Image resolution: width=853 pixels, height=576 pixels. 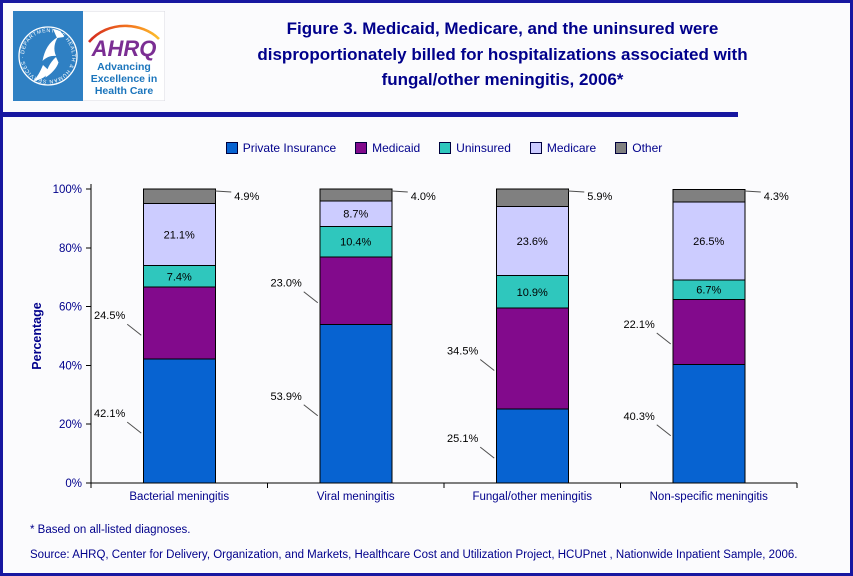 I want to click on legend-item: Uninsured, so click(x=475, y=148).